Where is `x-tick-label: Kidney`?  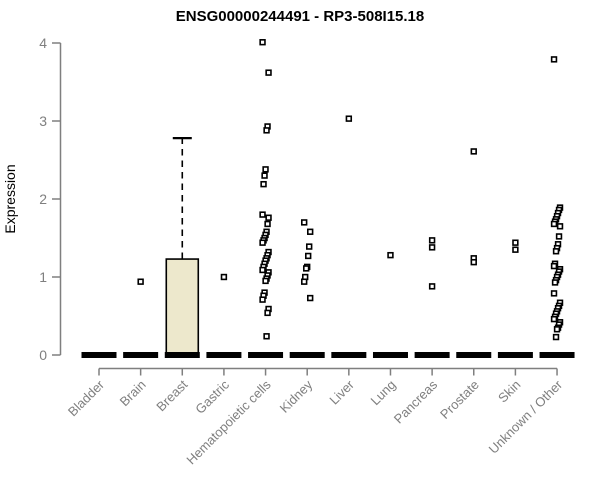 x-tick-label: Kidney is located at coordinates (296, 396).